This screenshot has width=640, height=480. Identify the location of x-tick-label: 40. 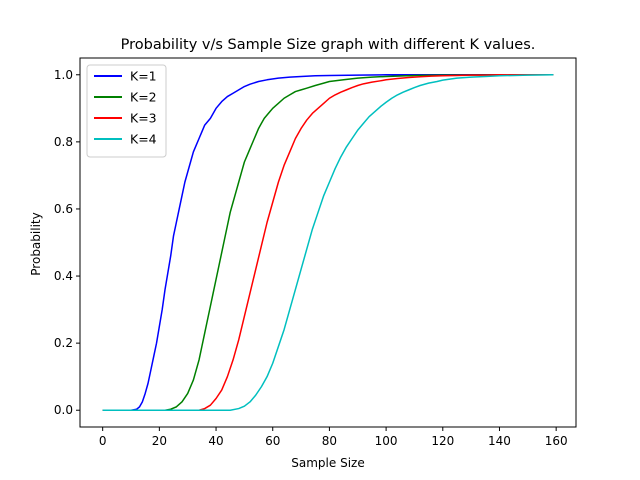
(215, 441).